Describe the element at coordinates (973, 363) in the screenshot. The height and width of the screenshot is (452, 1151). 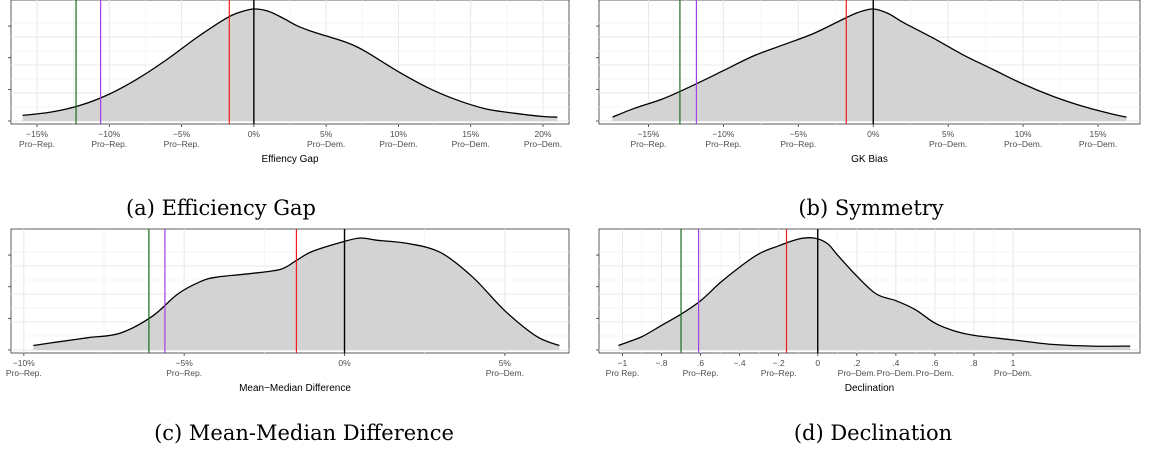
I see `x-tick-label: .8` at that location.